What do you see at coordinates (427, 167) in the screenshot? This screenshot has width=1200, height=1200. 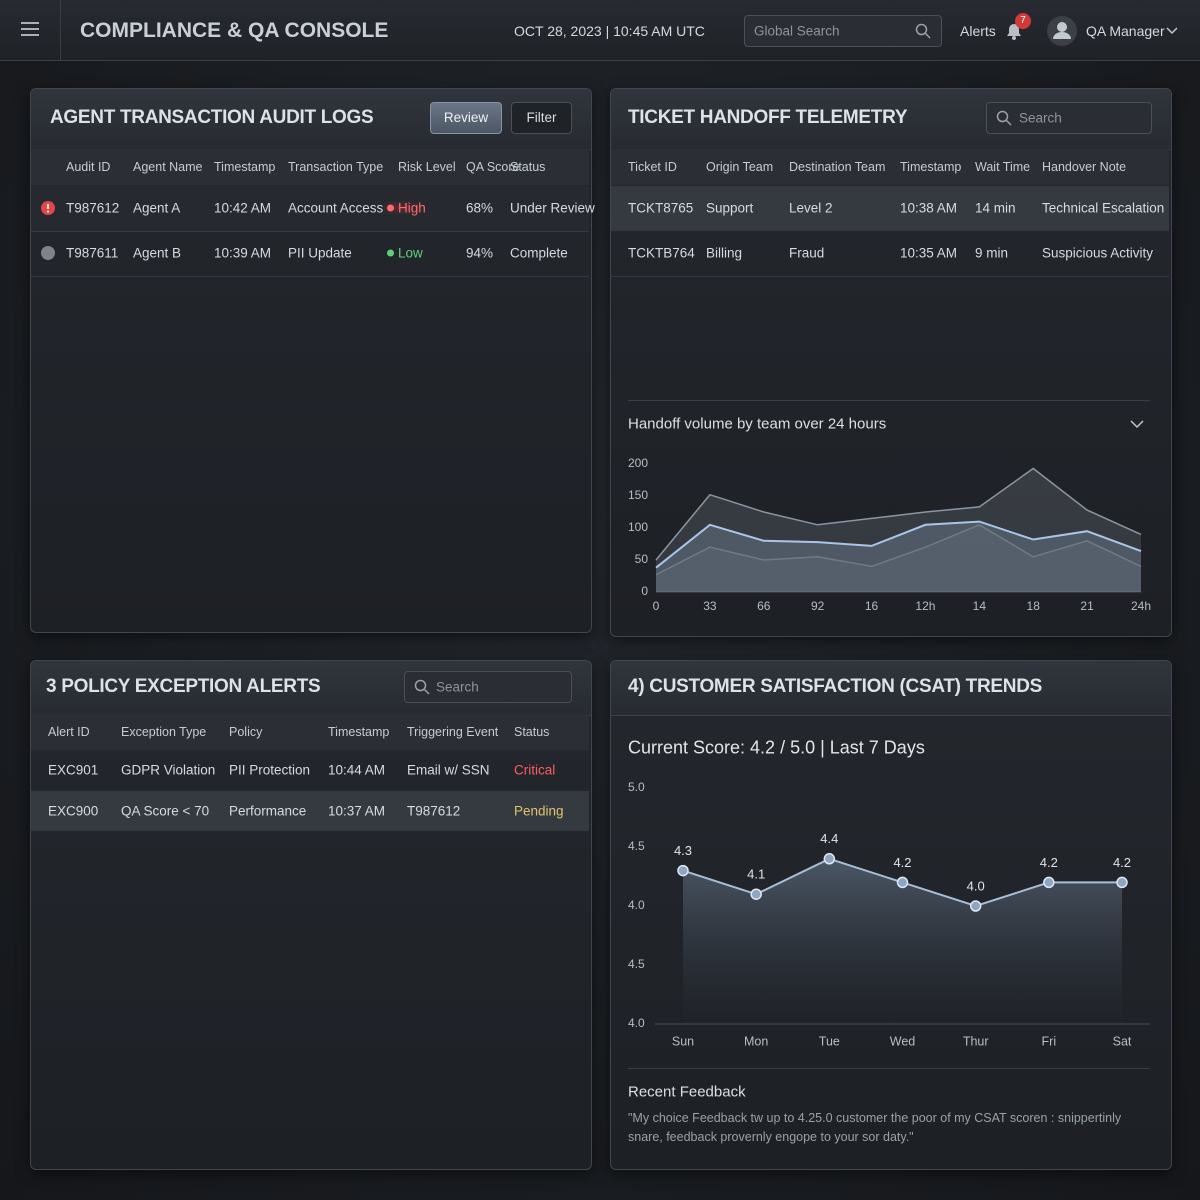 I see `column-header: Risk Level` at bounding box center [427, 167].